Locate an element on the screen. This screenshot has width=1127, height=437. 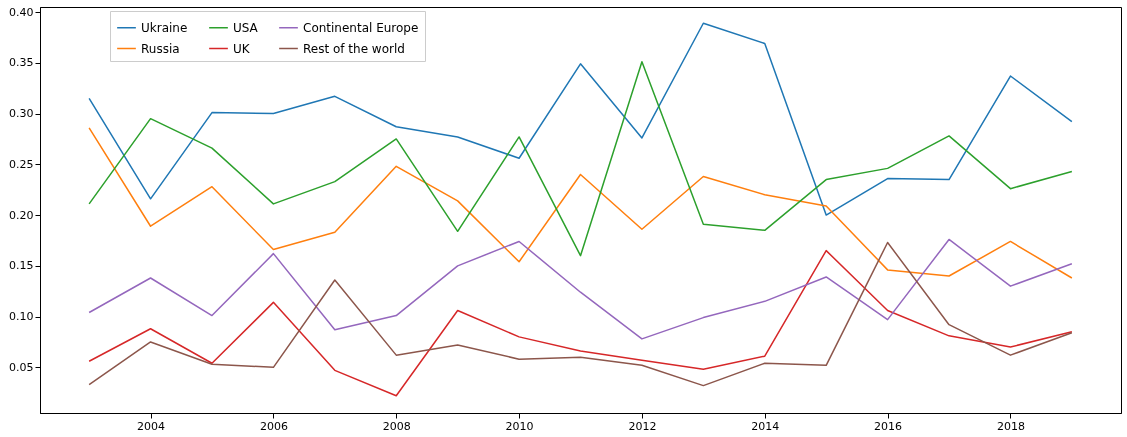
x-tick-label: 2016 is located at coordinates (888, 426).